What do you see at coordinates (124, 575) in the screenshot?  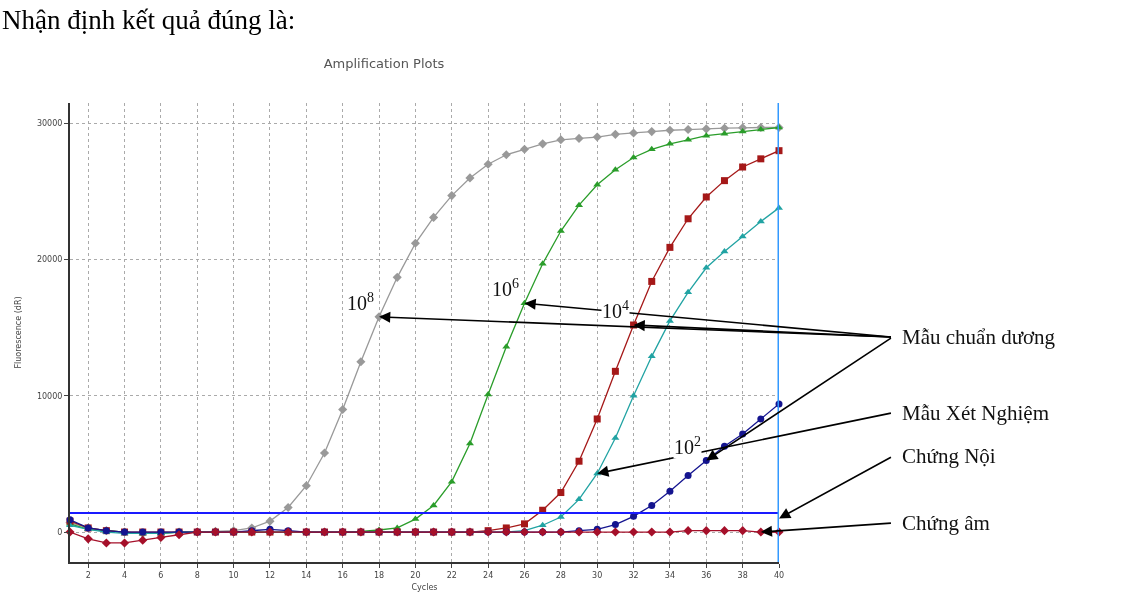 I see `x-tick-label: 4` at bounding box center [124, 575].